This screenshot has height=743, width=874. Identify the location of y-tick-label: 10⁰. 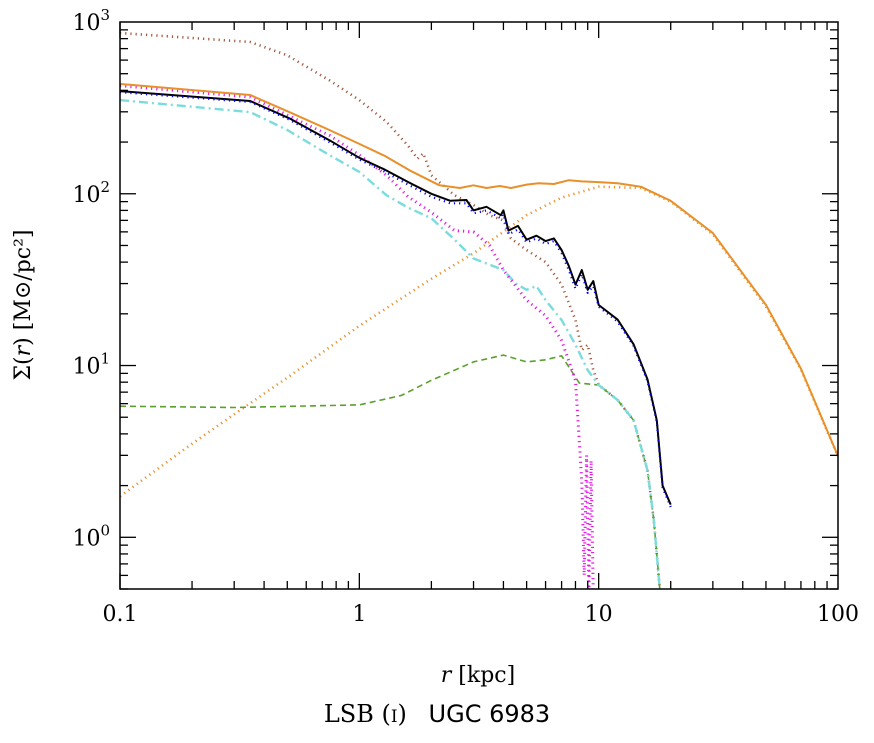
(91, 536).